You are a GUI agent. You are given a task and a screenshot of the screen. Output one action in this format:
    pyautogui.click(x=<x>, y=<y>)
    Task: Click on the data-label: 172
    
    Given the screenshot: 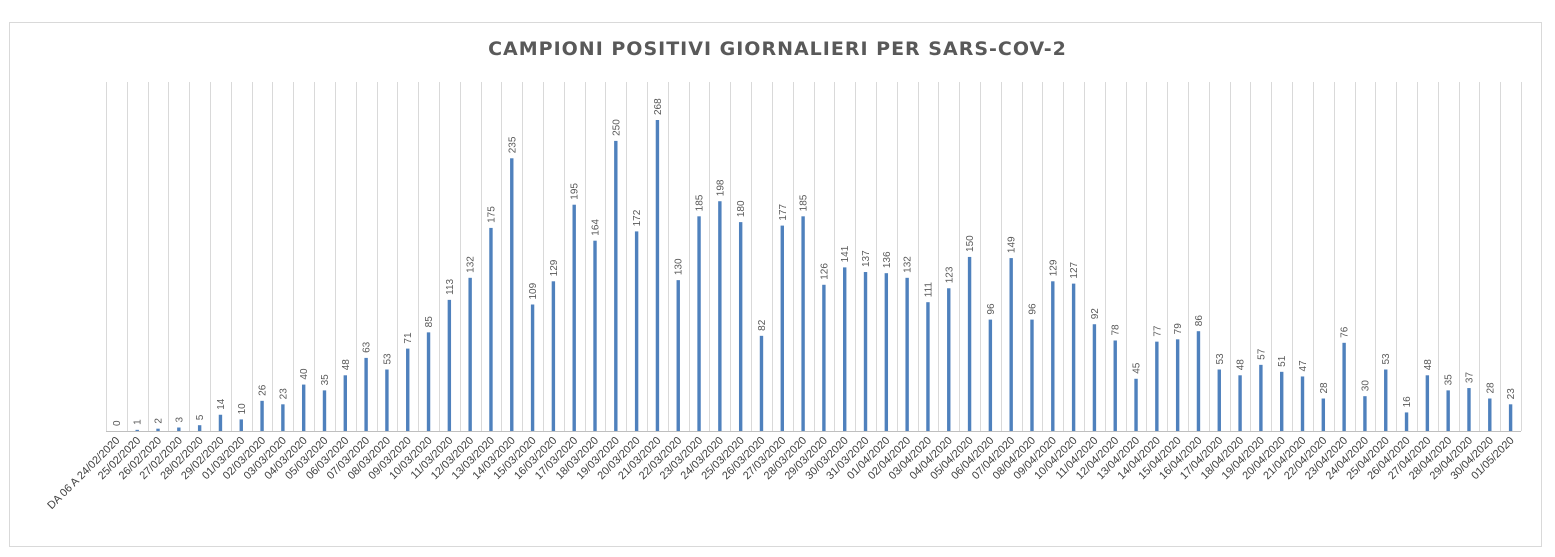 What is the action you would take?
    pyautogui.click(x=637, y=217)
    